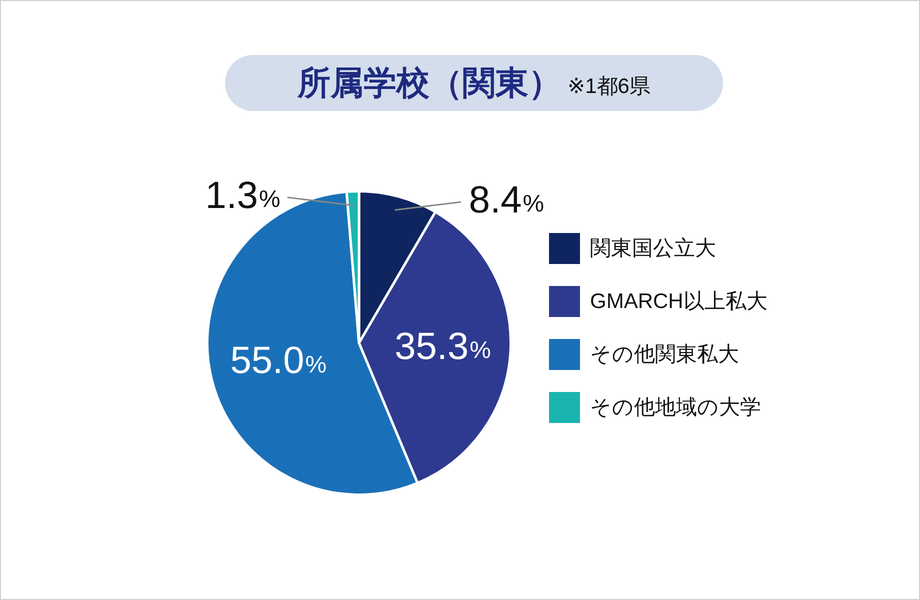  Describe the element at coordinates (430, 82) in the screenshot. I see `chart-title: 所属学校（関東）` at that location.